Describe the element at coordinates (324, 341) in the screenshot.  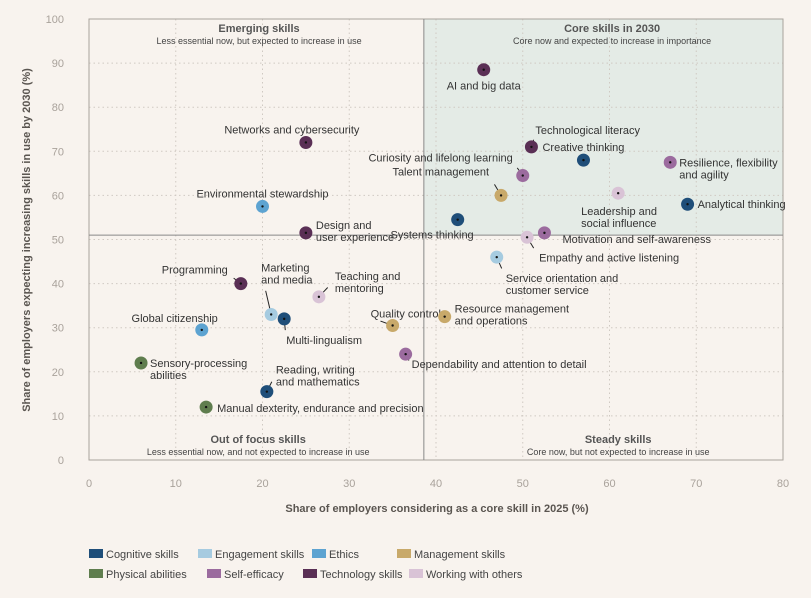
I see `point-label: Multi-lingualism` at that location.